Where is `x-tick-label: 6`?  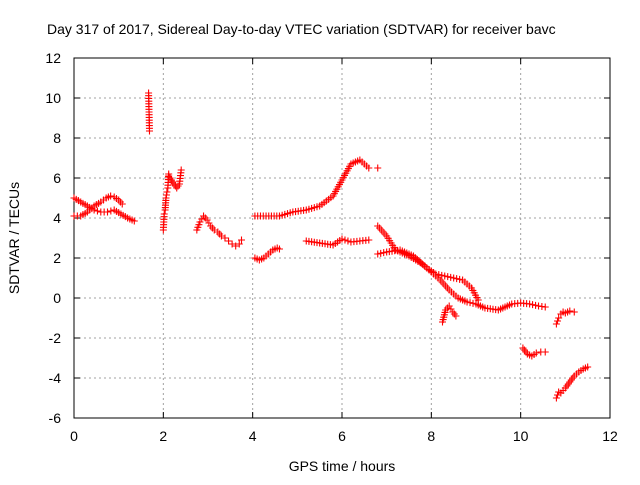 x-tick-label: 6 is located at coordinates (342, 436).